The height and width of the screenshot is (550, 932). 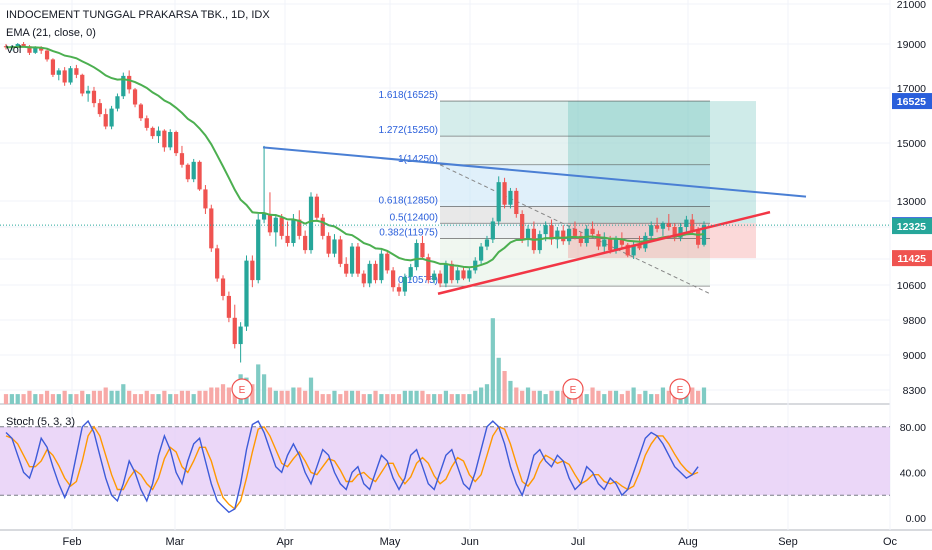 What do you see at coordinates (409, 130) in the screenshot?
I see `fib-label-1: 1.272(15250)` at bounding box center [409, 130].